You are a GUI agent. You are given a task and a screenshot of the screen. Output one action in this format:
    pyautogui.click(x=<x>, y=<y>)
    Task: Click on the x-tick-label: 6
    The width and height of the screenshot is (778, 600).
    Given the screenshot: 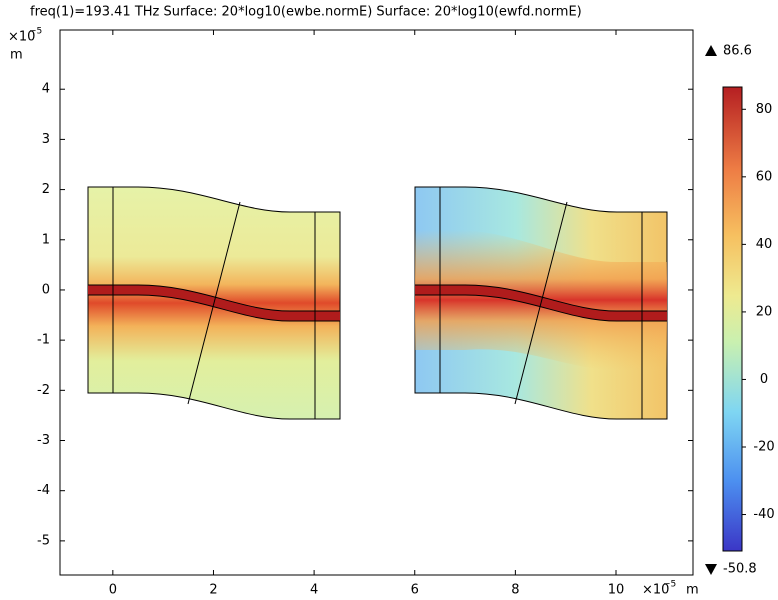 What is the action you would take?
    pyautogui.click(x=415, y=590)
    